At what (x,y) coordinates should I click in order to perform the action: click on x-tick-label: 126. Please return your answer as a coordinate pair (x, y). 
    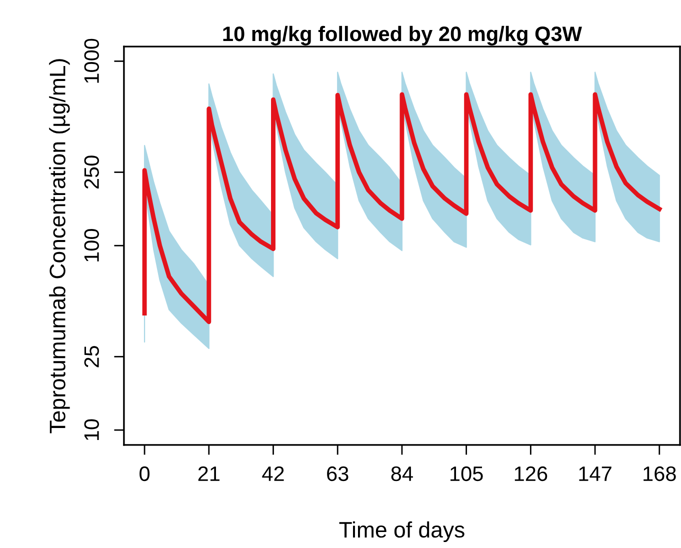
    Looking at the image, I should click on (531, 474).